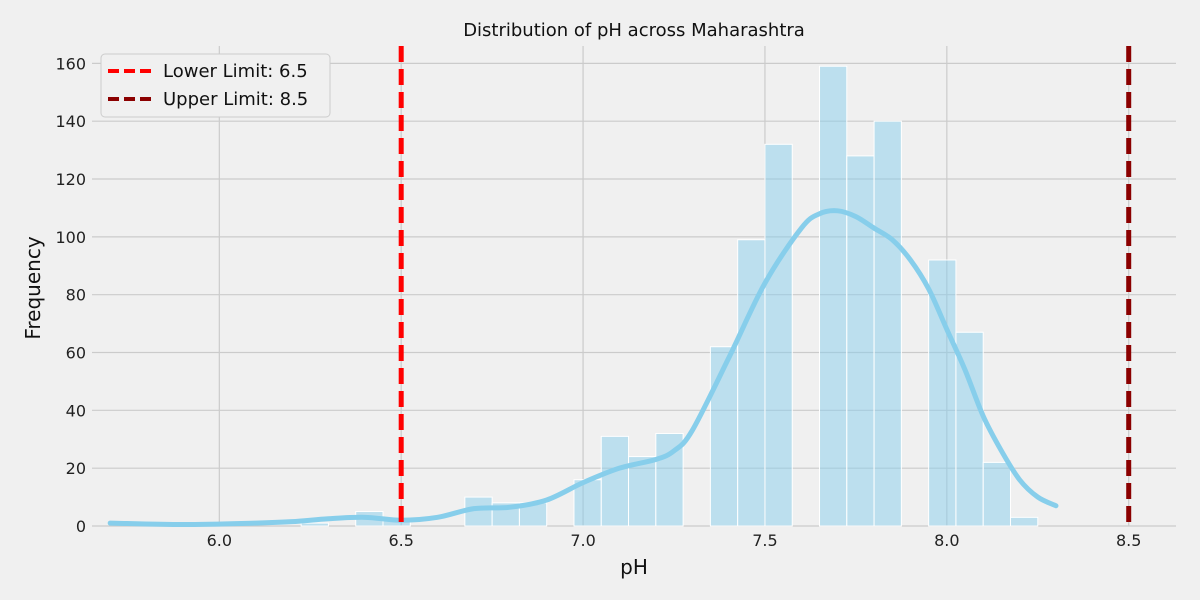  I want to click on x-axis-label: pH, so click(634, 567).